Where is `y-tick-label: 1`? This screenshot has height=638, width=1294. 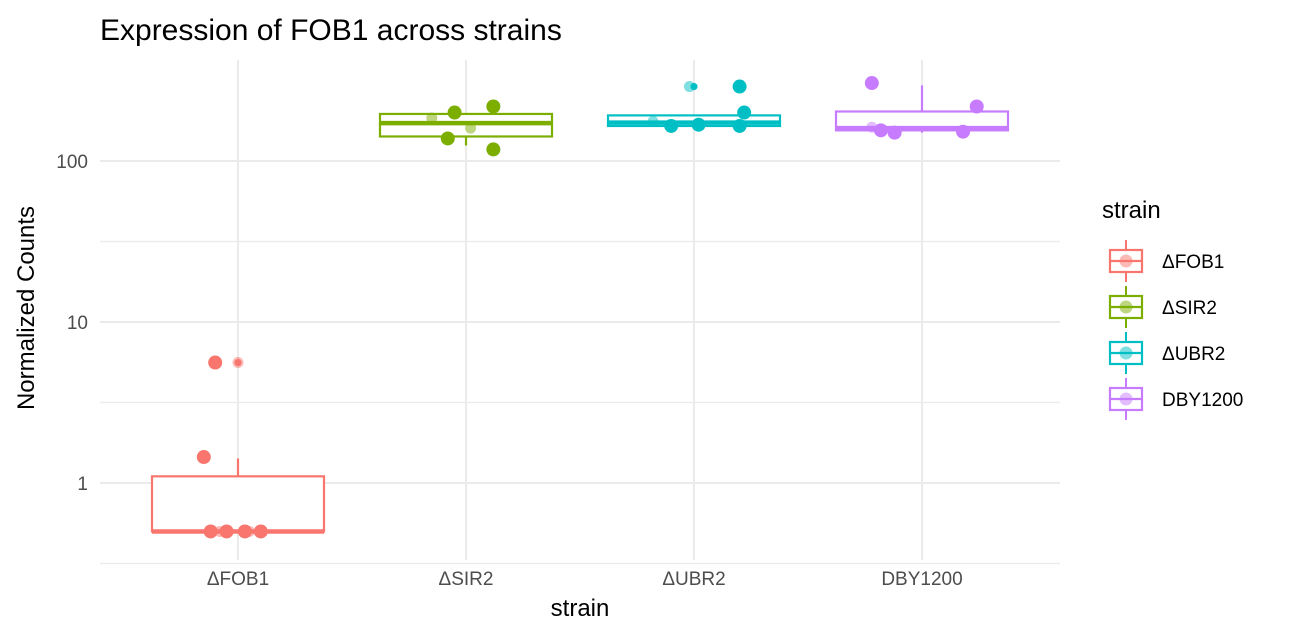 y-tick-label: 1 is located at coordinates (82, 484).